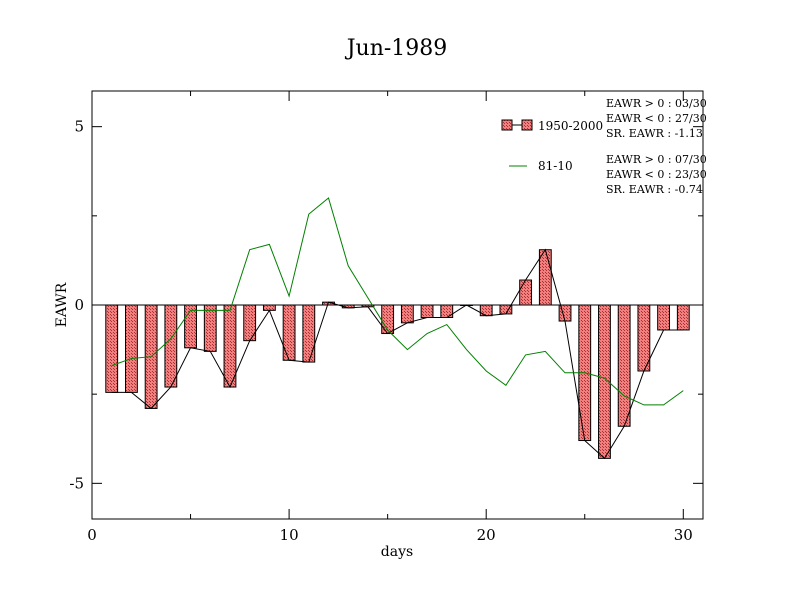 The height and width of the screenshot is (612, 792). What do you see at coordinates (683, 535) in the screenshot?
I see `x-tick-label: 30` at bounding box center [683, 535].